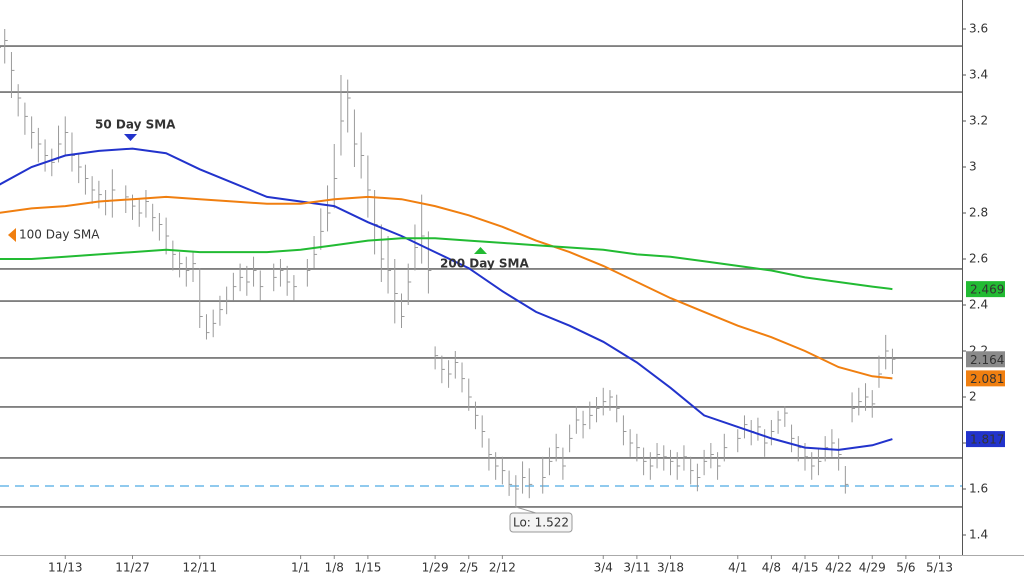 This screenshot has height=579, width=1024. Describe the element at coordinates (525, 510) in the screenshot. I see `annotation-leader` at that location.